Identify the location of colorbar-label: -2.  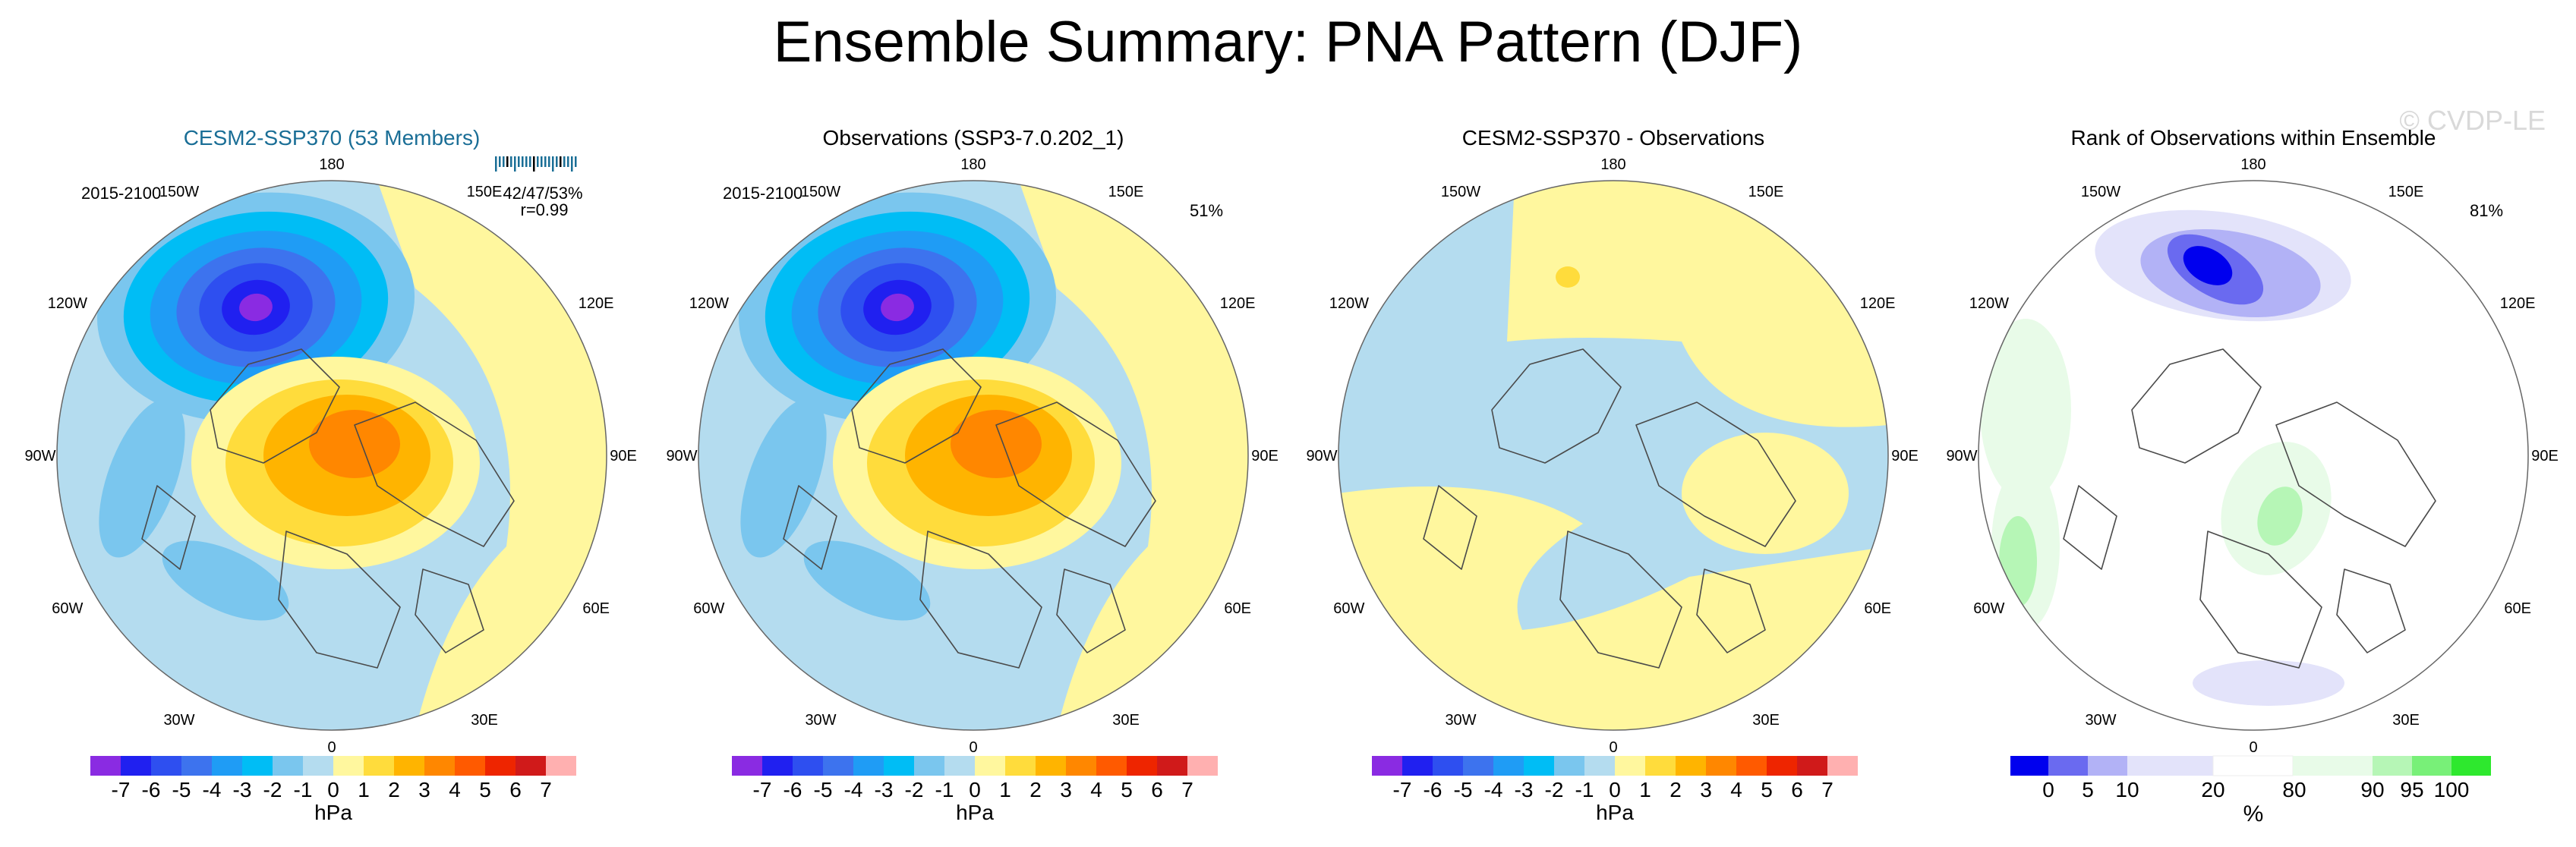
(914, 789).